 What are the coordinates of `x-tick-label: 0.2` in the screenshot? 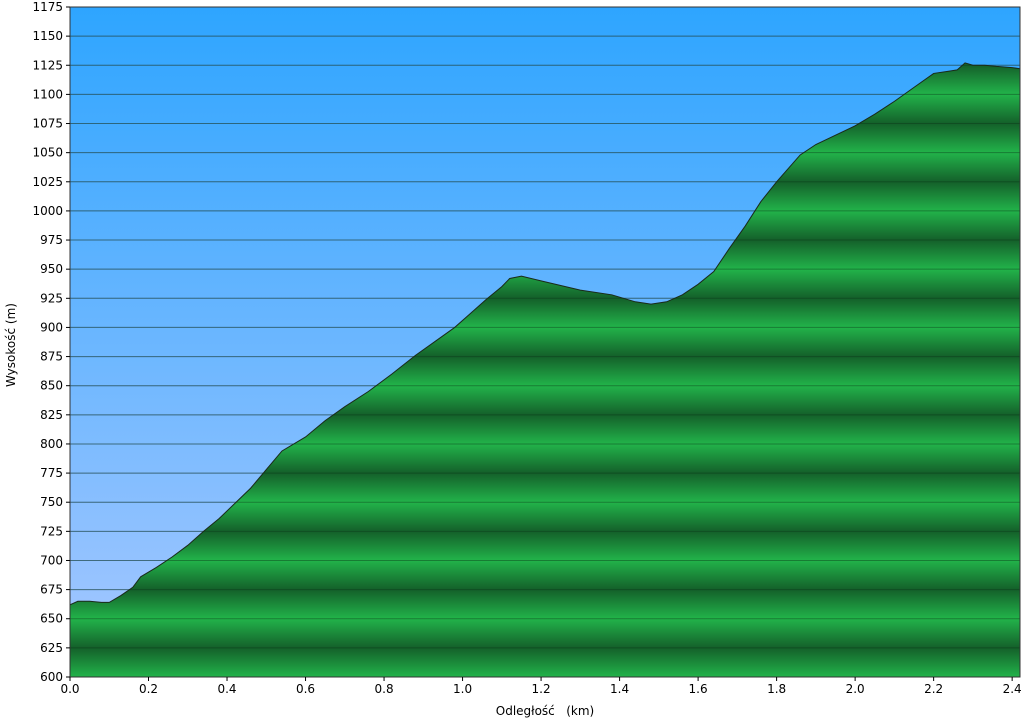 It's located at (148, 689).